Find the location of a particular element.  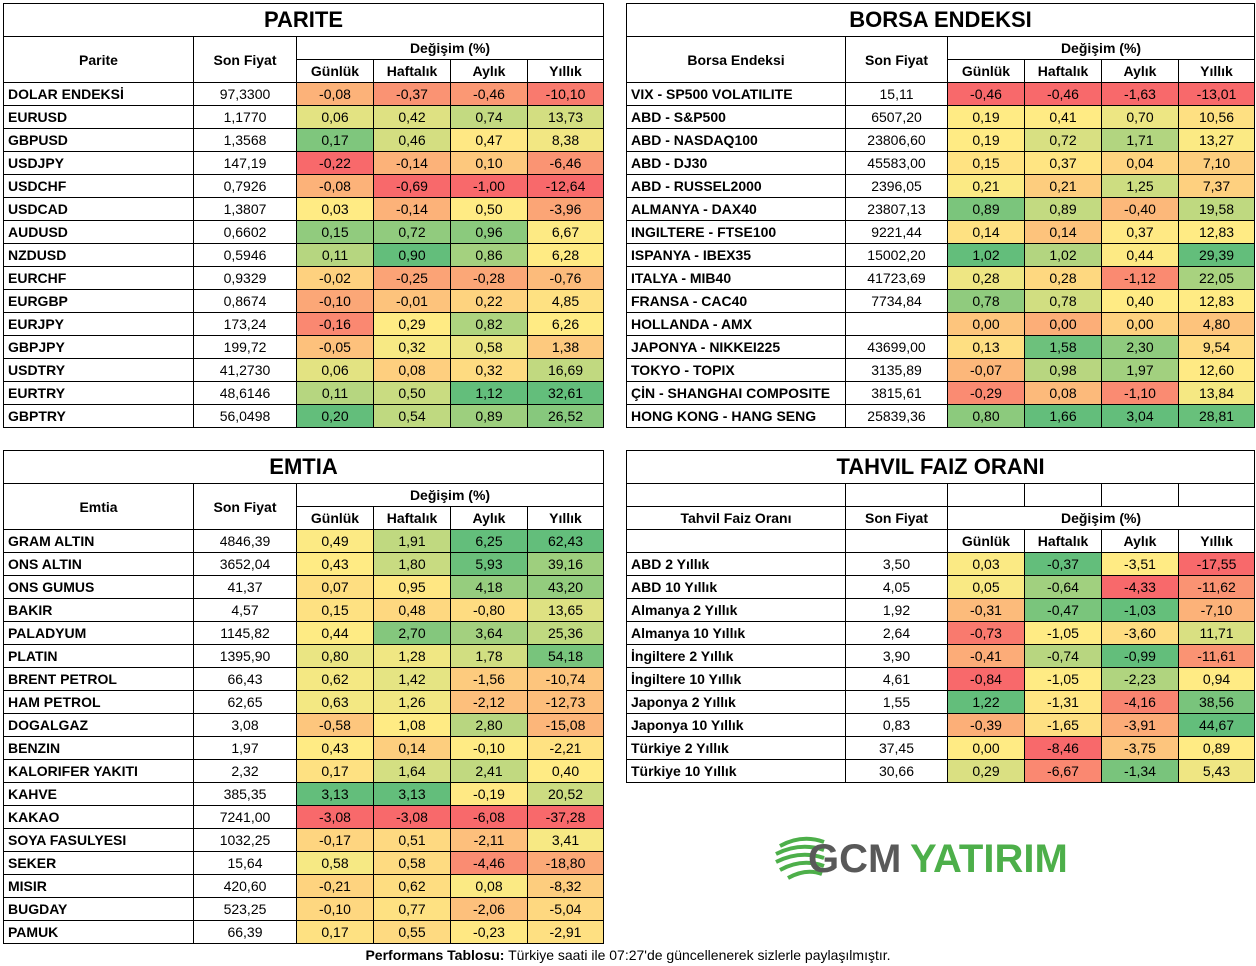

table-row: GBPTRY 56,0498 0,20 0,54 0,89 26,52 is located at coordinates (304, 416).